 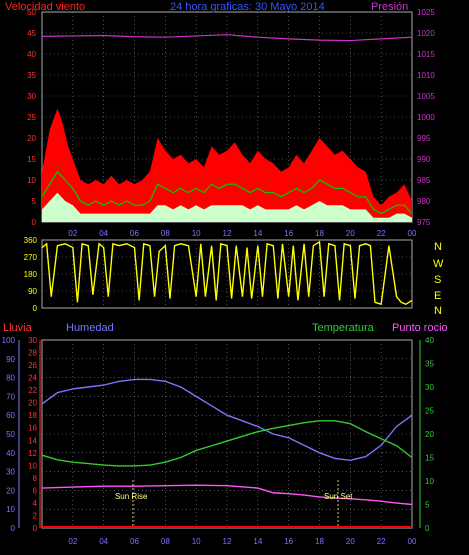 What do you see at coordinates (412, 541) in the screenshot?
I see `climate-x-tick-label: 00` at bounding box center [412, 541].